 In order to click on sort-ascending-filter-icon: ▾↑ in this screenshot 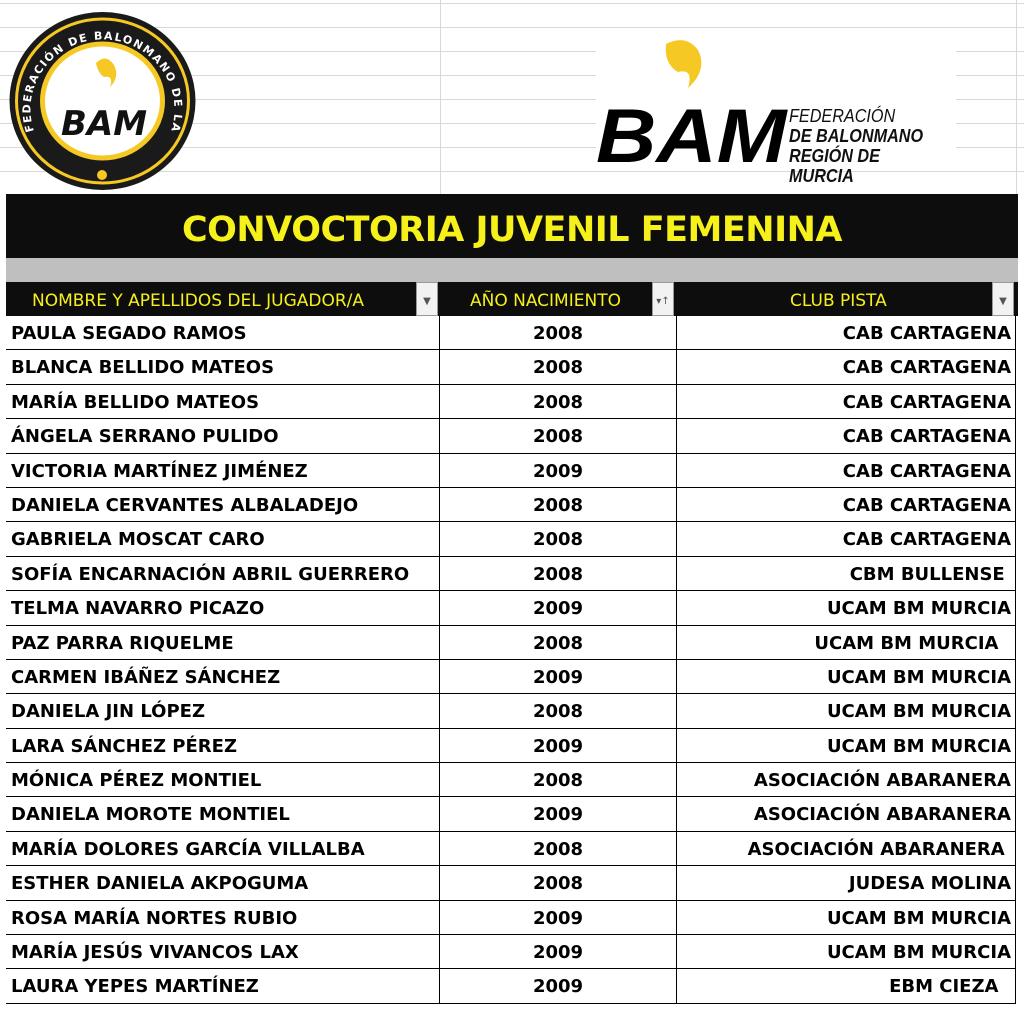, I will do `click(663, 299)`.